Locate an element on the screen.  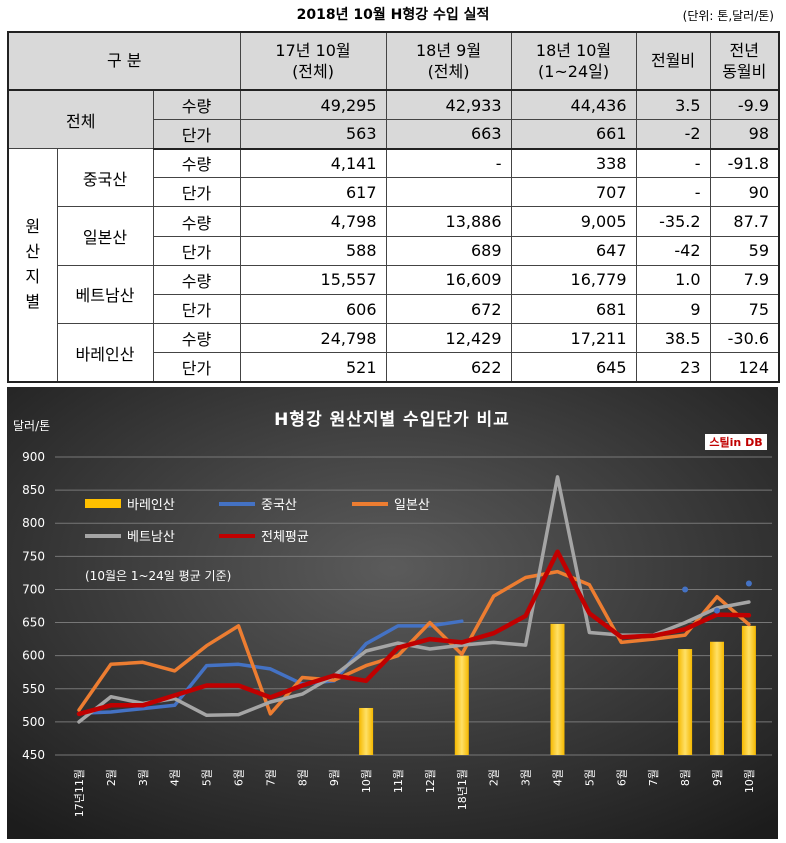
table-row: 베트남산 수량 15,557 16,609 16,779 1.0 7.9 is located at coordinates (394, 294).